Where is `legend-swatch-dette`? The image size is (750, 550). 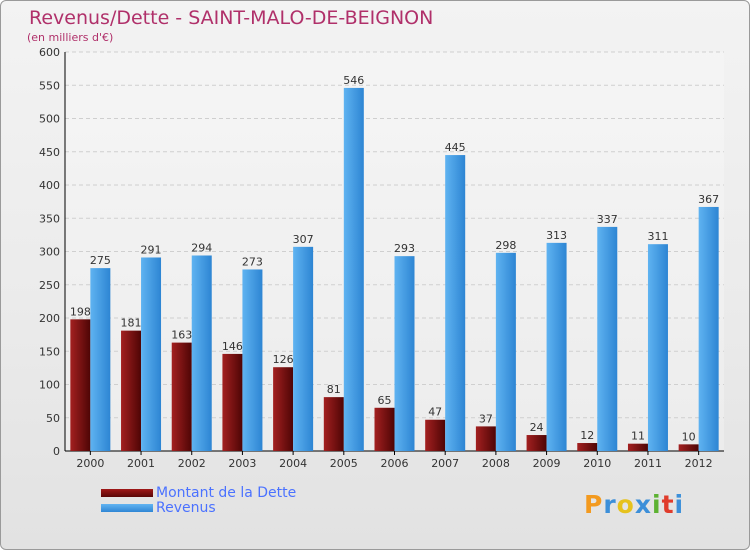
legend-swatch-dette is located at coordinates (127, 493).